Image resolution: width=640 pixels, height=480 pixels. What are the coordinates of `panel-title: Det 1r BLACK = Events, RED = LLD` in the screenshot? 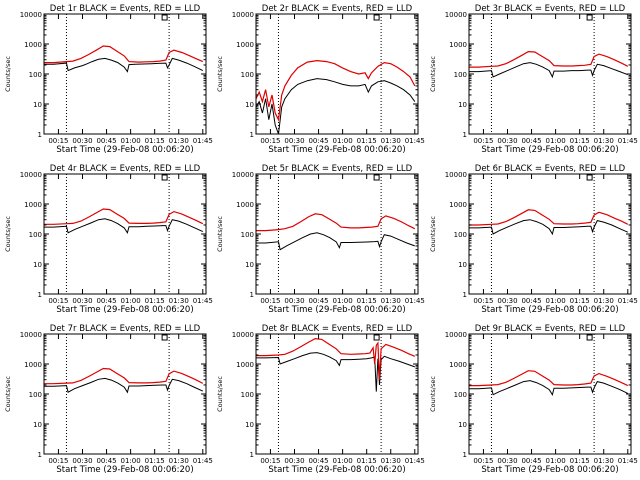 It's located at (125, 9).